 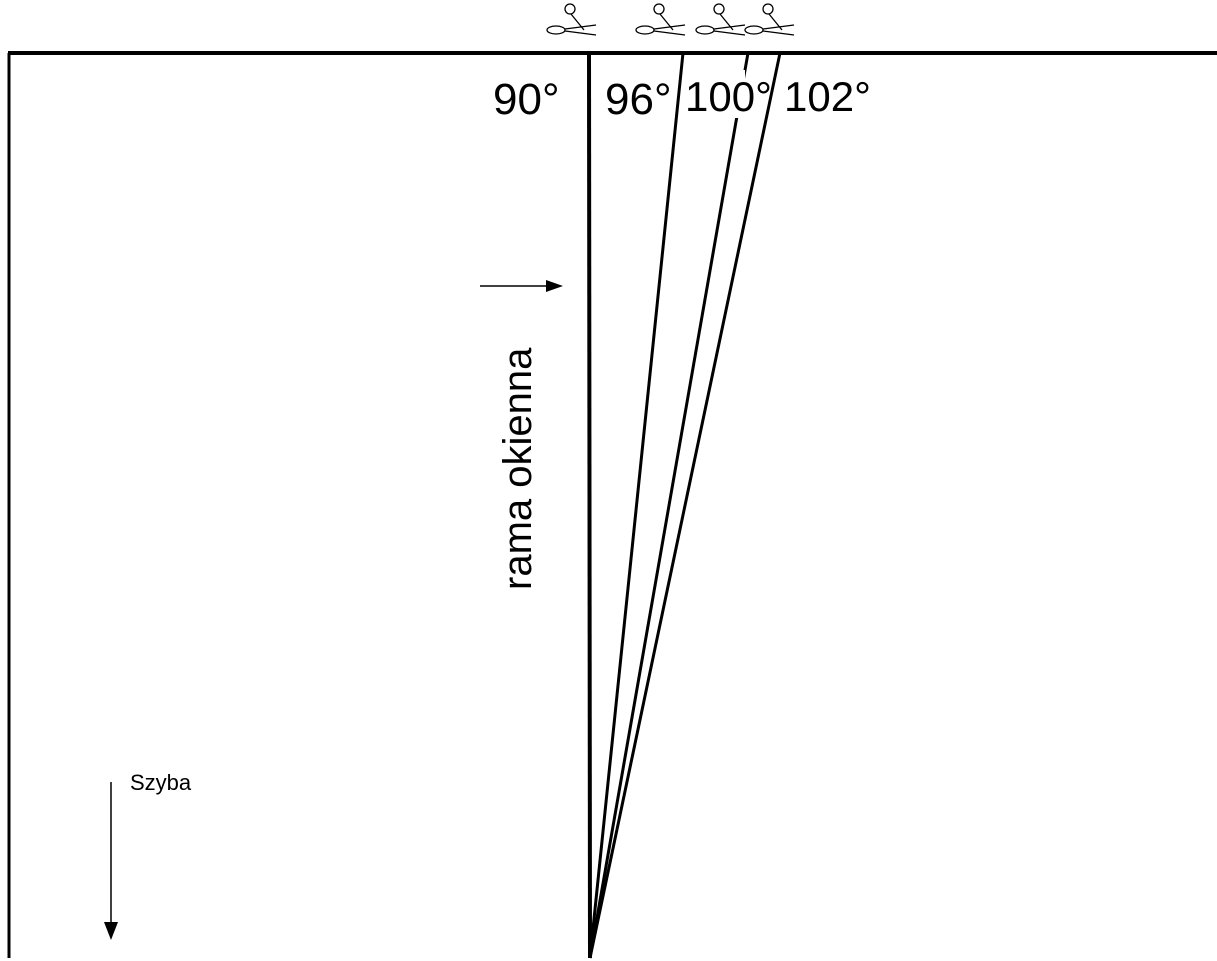 What do you see at coordinates (161, 782) in the screenshot?
I see `glass-label: Szyba` at bounding box center [161, 782].